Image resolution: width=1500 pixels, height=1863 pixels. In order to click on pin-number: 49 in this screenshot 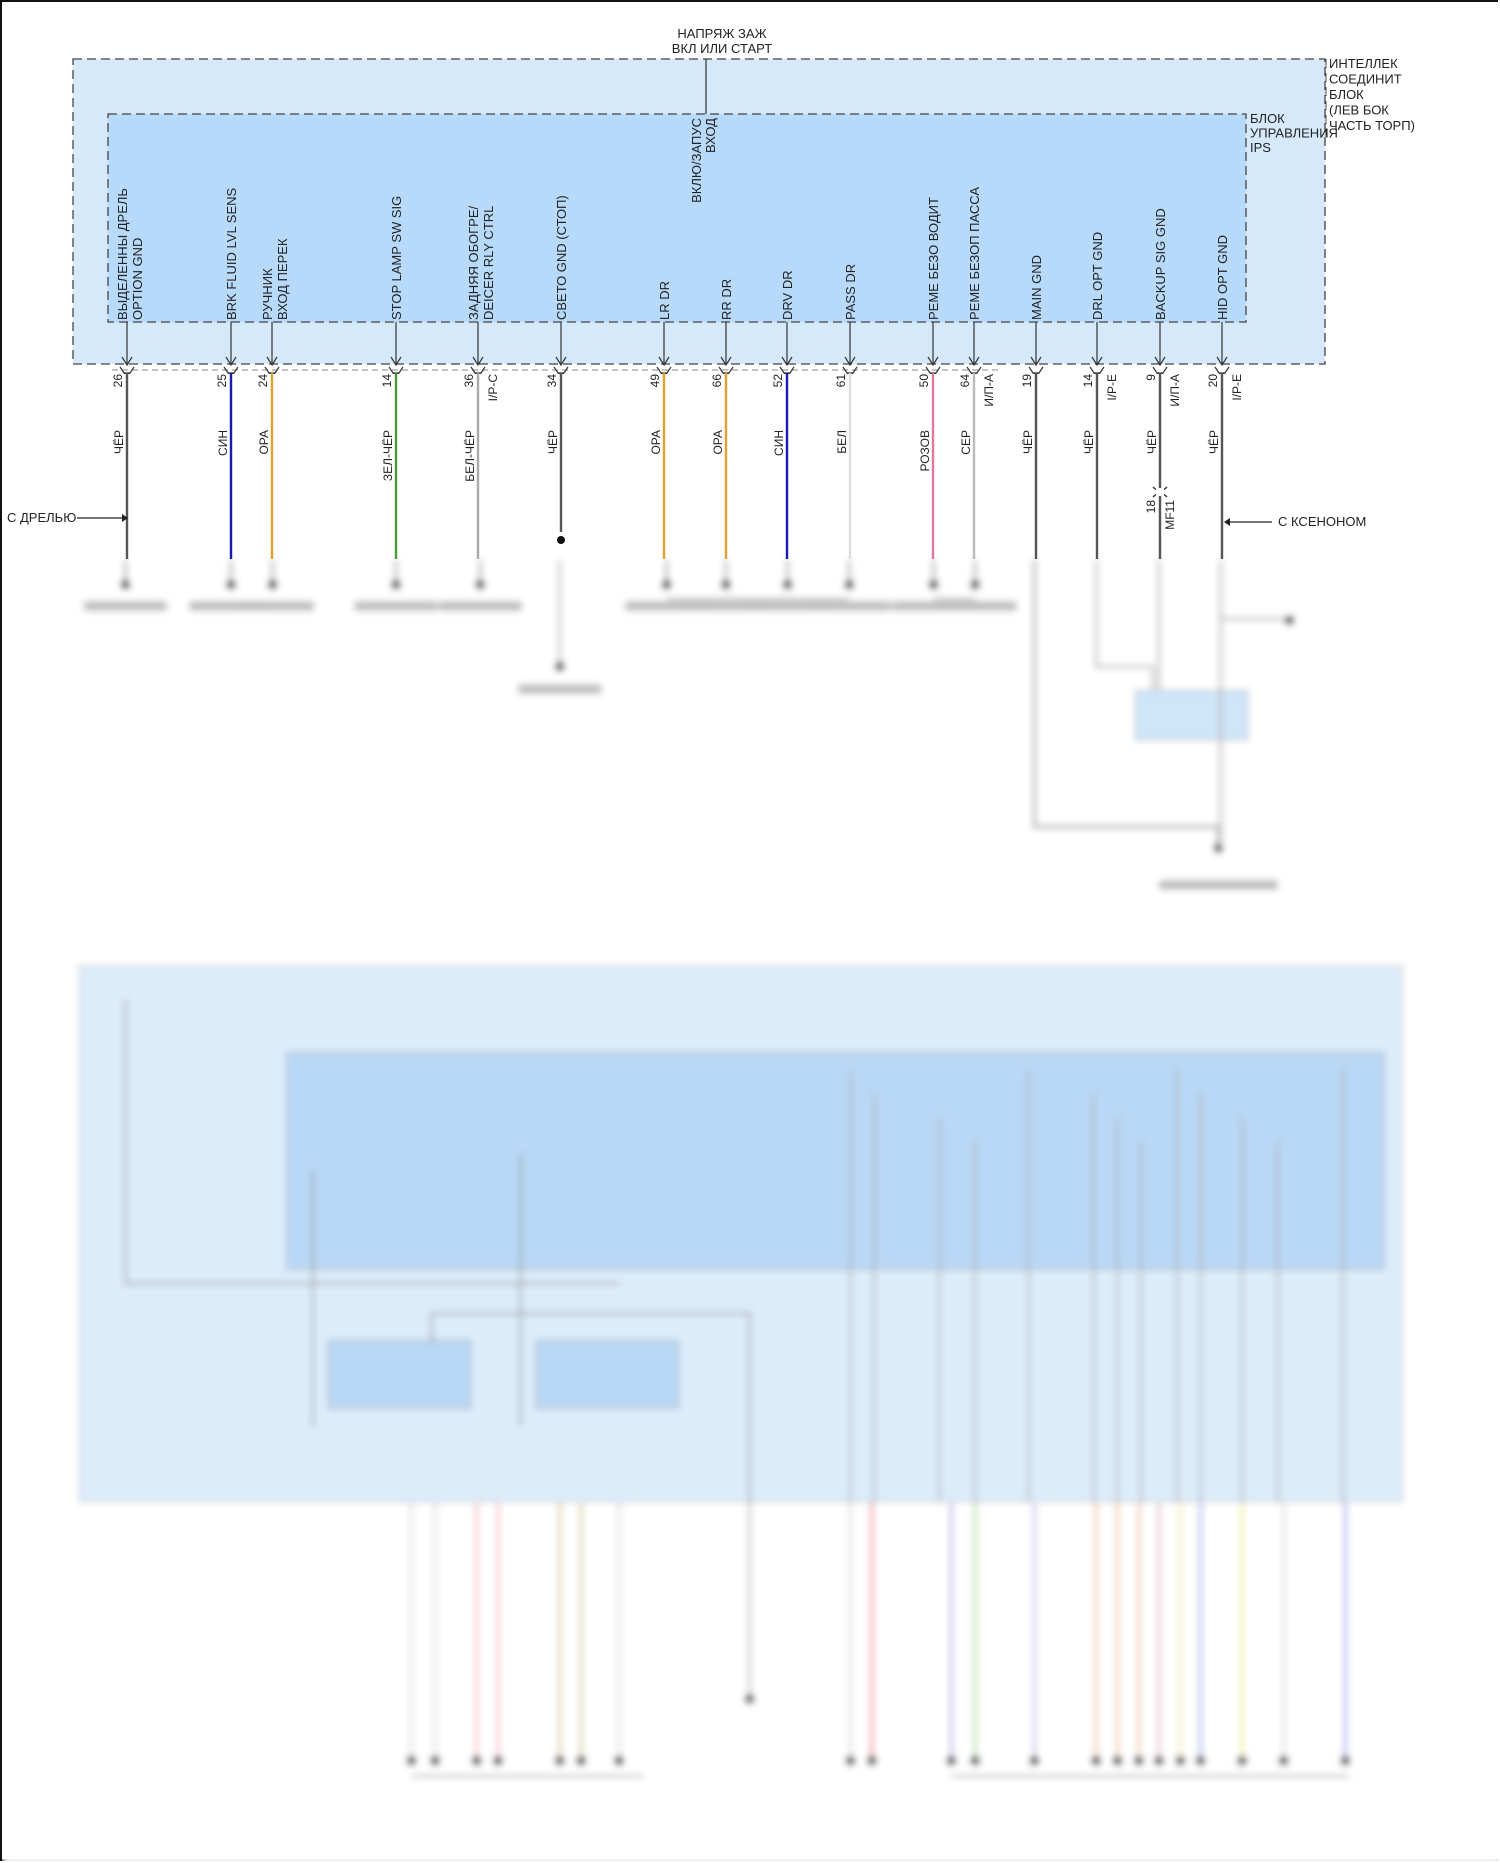, I will do `click(655, 381)`.